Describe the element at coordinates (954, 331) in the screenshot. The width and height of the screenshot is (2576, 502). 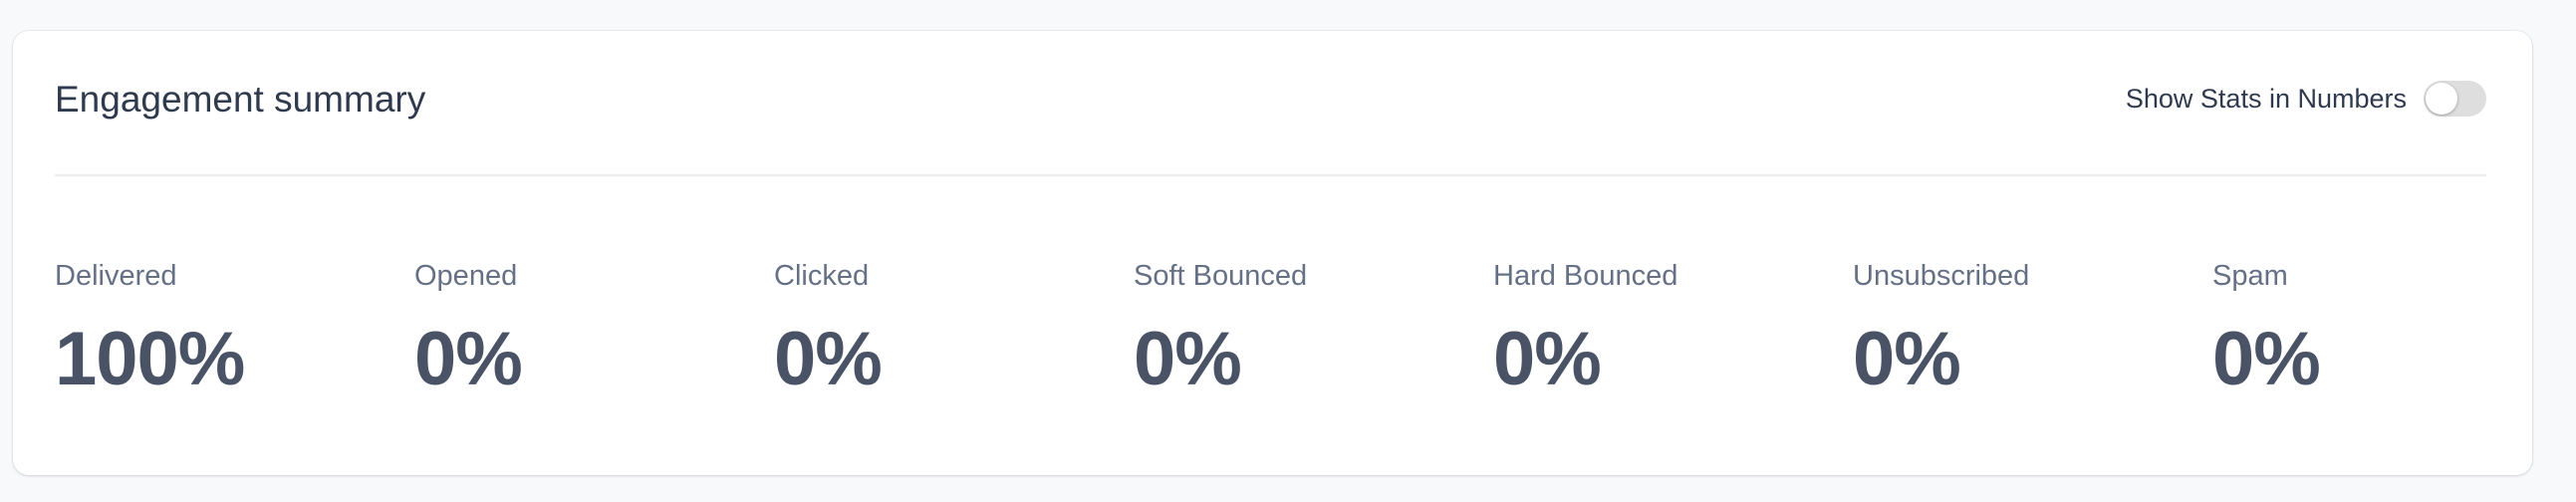
I see `stat-clicked: Clicked 0%` at that location.